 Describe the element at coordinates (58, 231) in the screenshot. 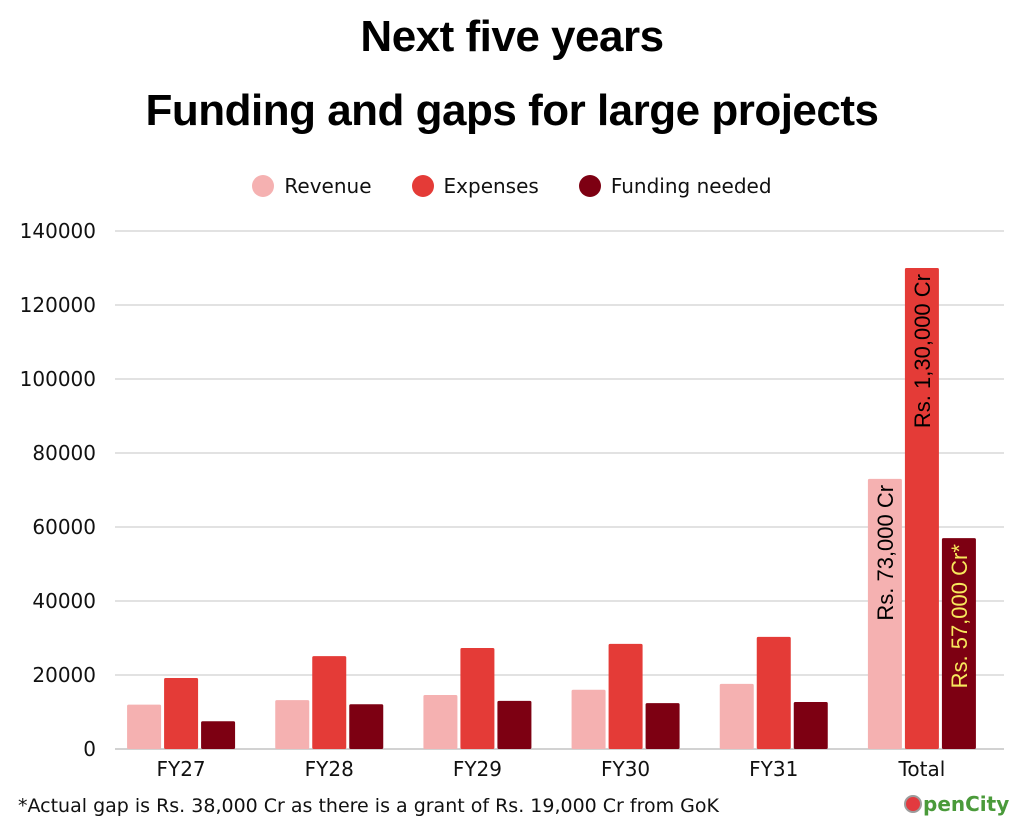

I see `y-tick-label: 140000` at that location.